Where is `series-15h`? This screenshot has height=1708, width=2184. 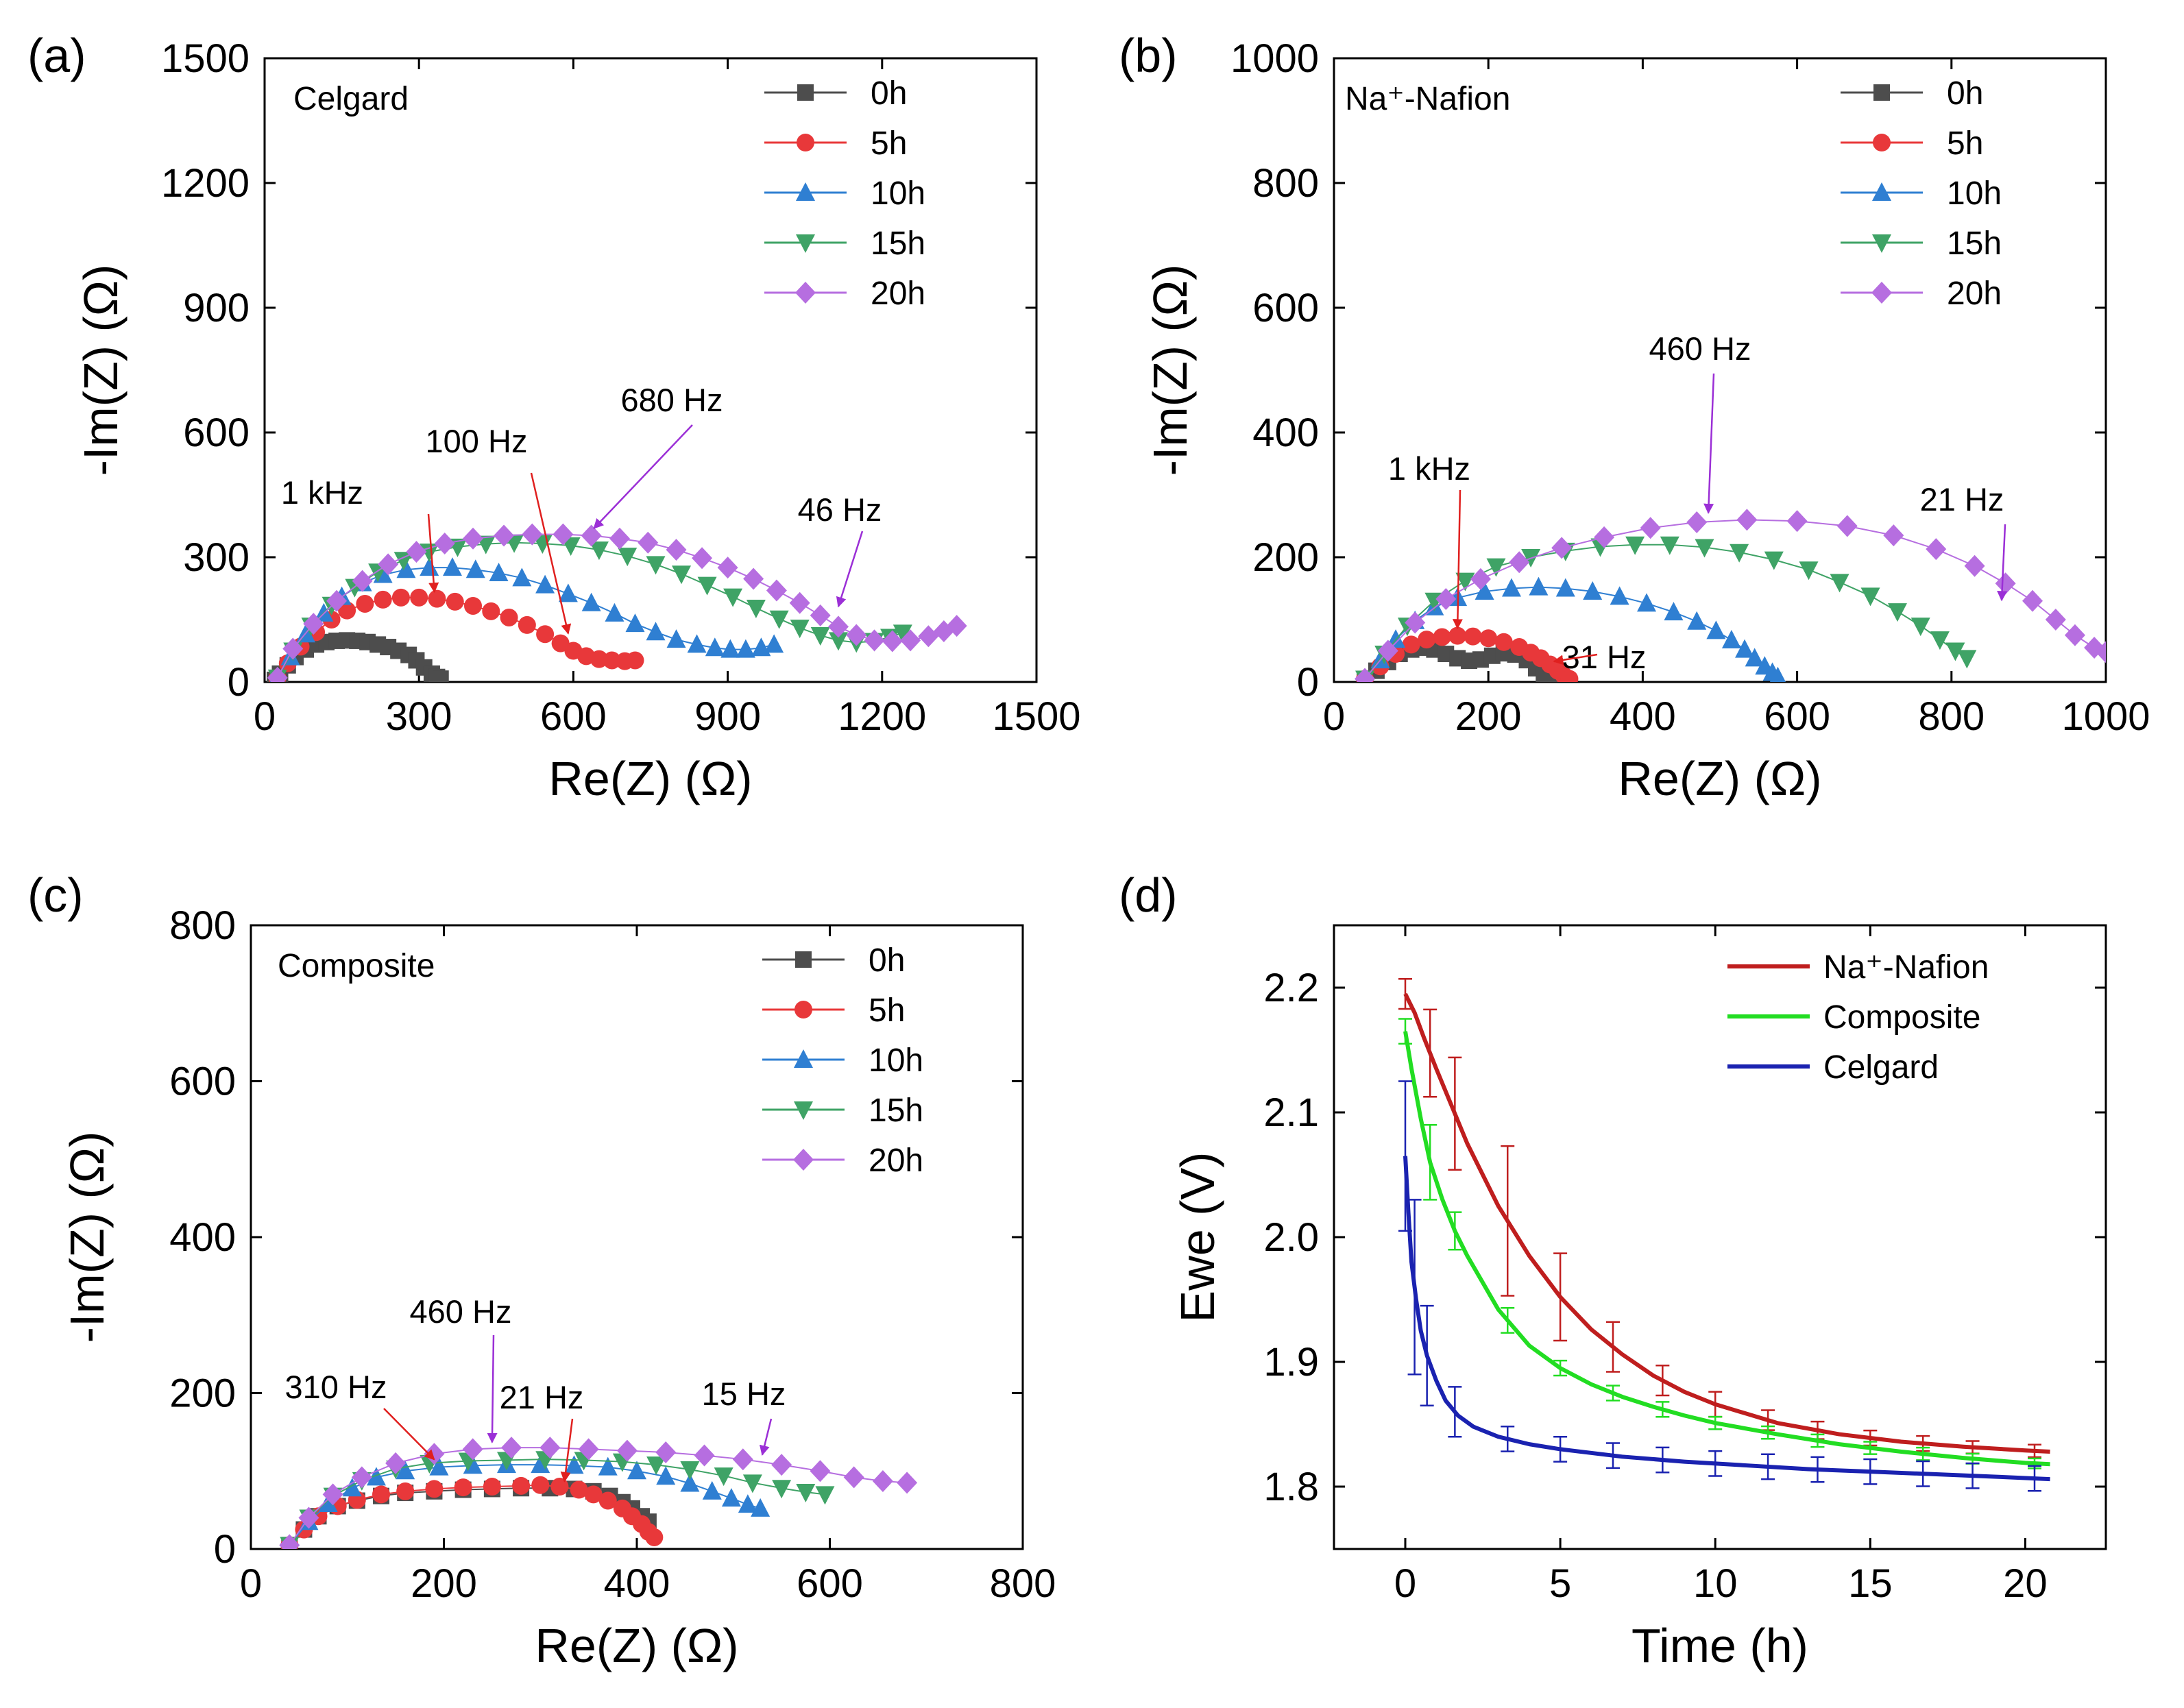
series-15h is located at coordinates (1666, 609).